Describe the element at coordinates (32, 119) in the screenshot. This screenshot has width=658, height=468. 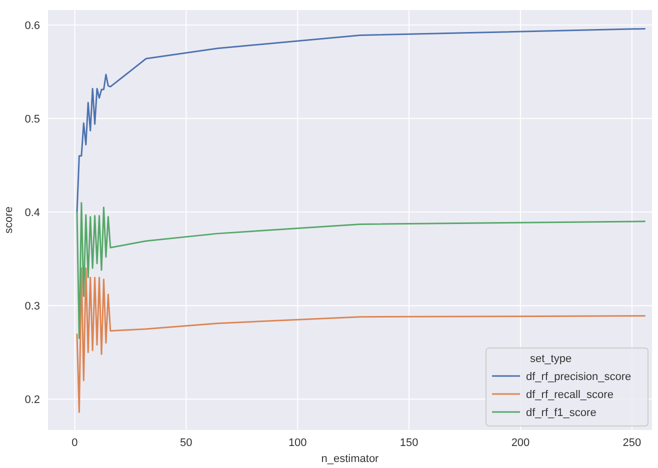
I see `y-tick-label: 0.5` at that location.